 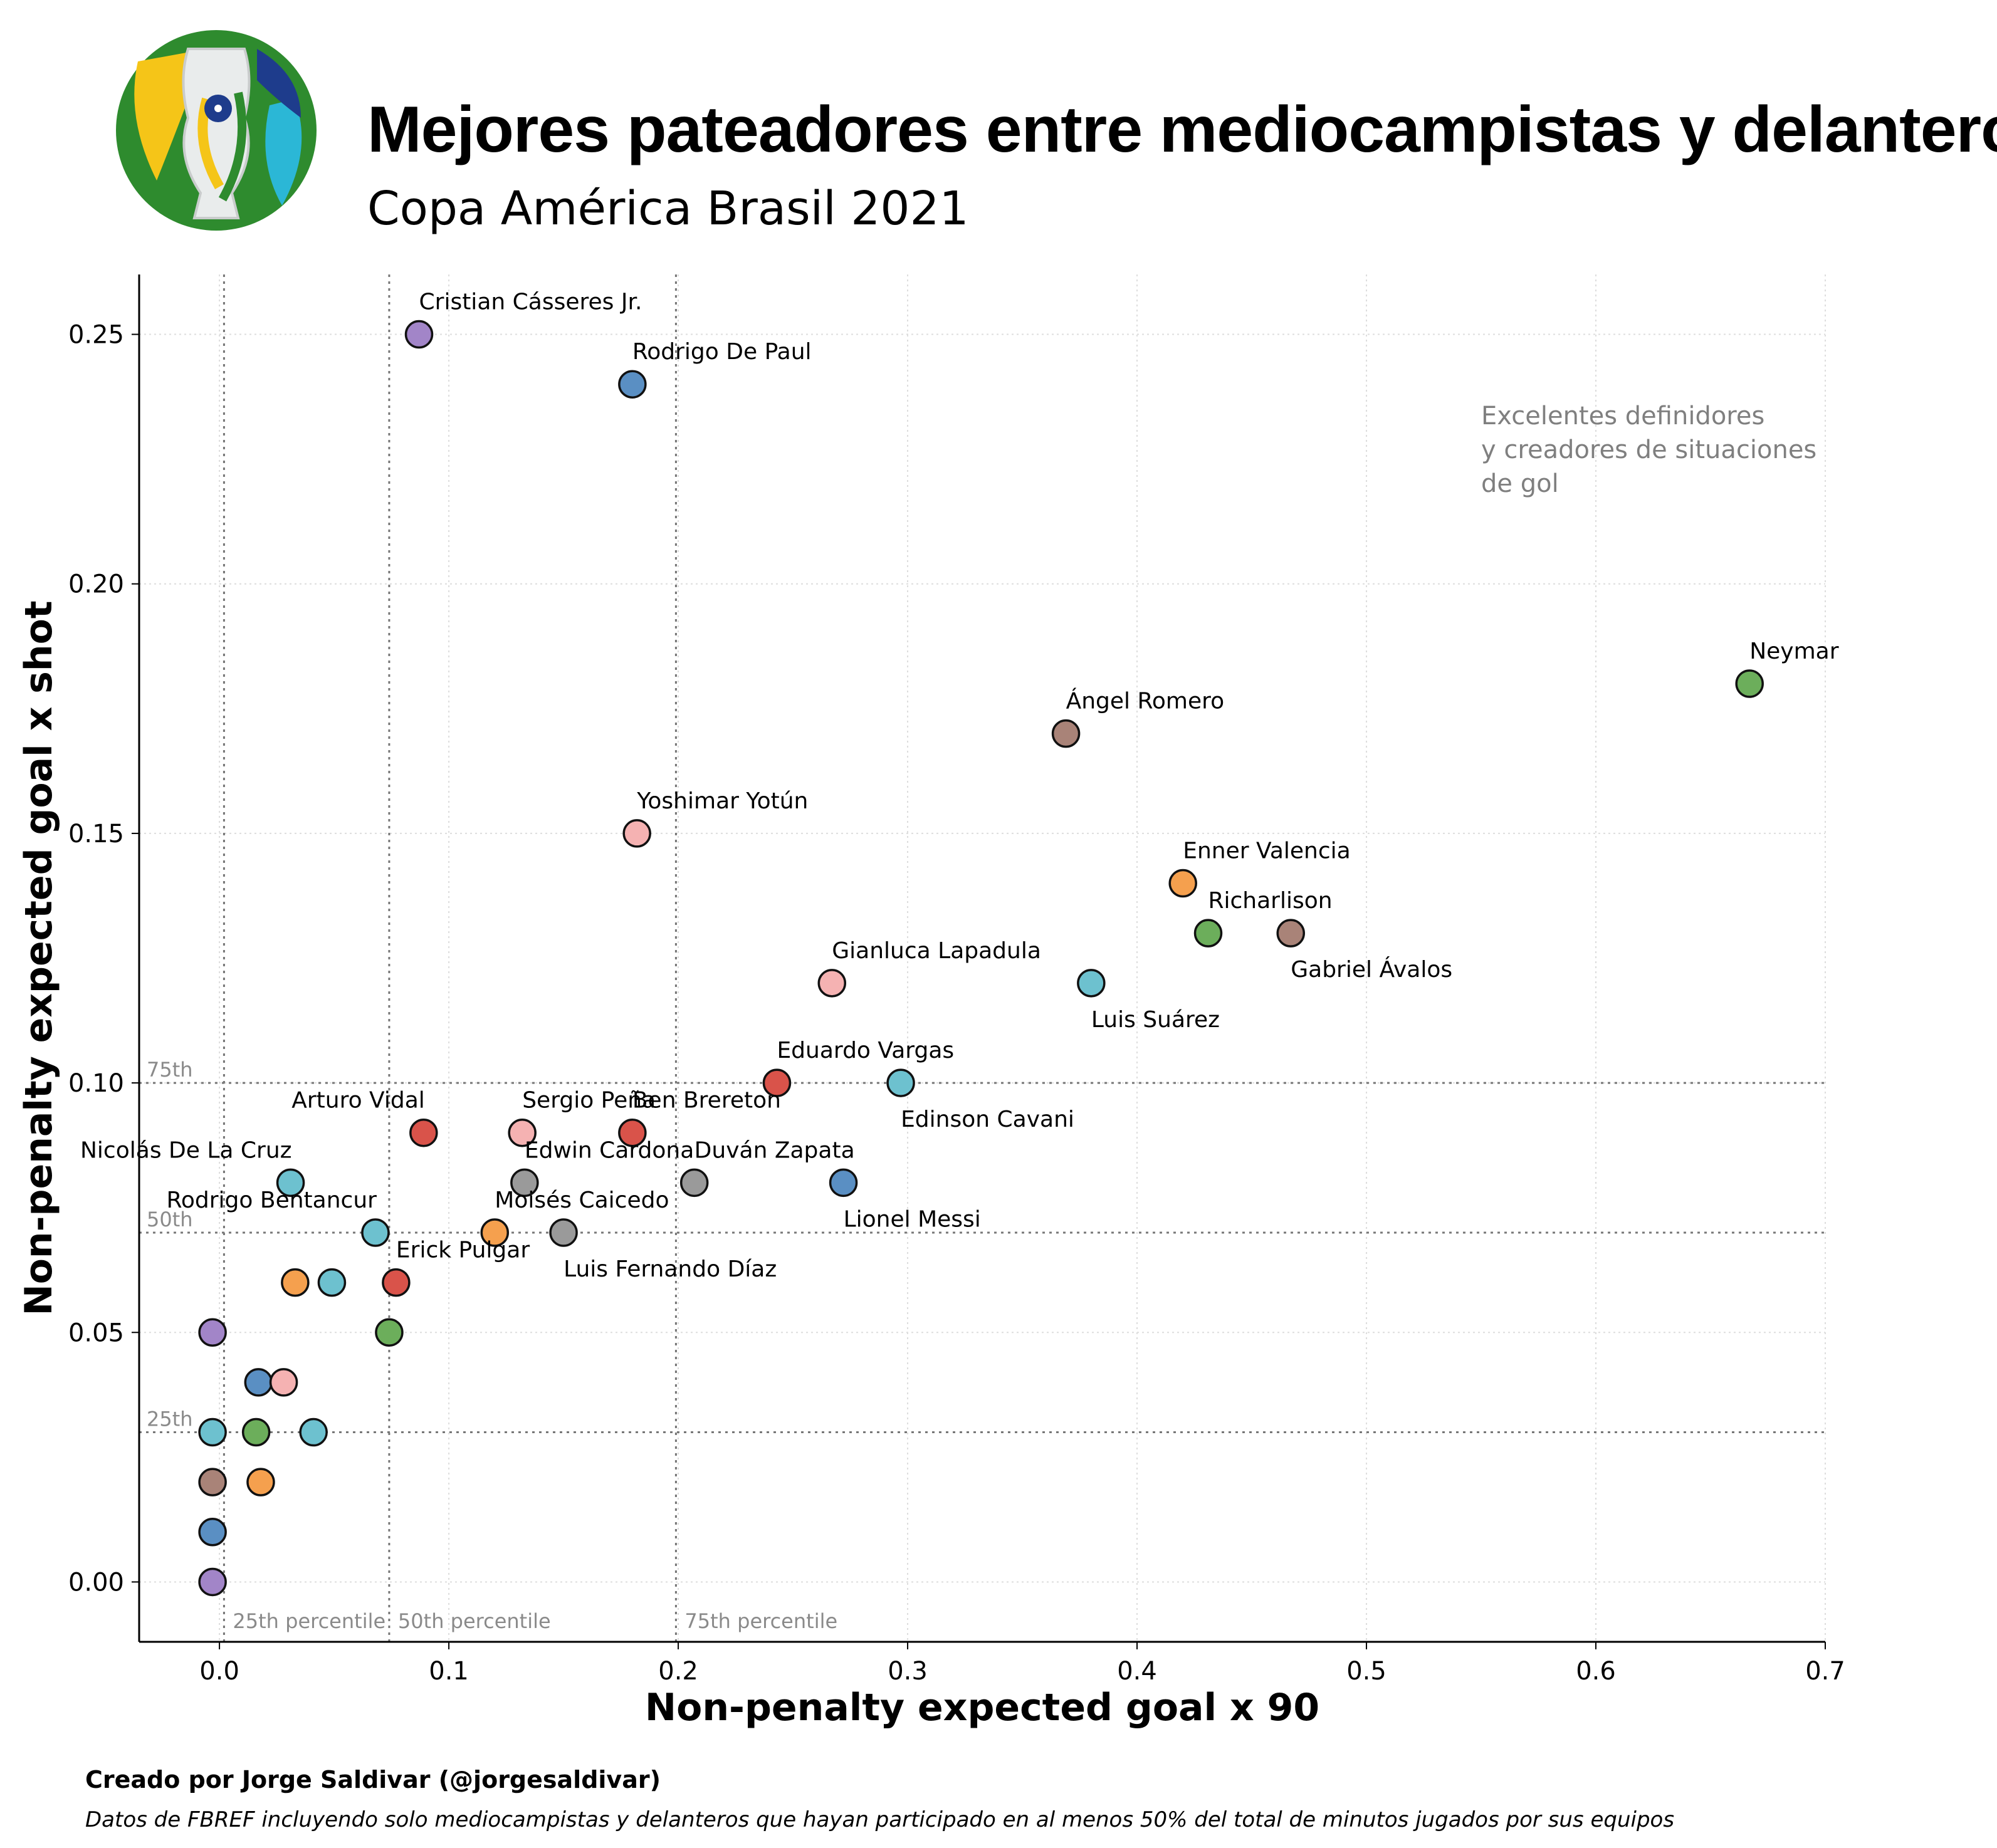 What do you see at coordinates (96, 834) in the screenshot?
I see `y-tick-label: 0.15` at bounding box center [96, 834].